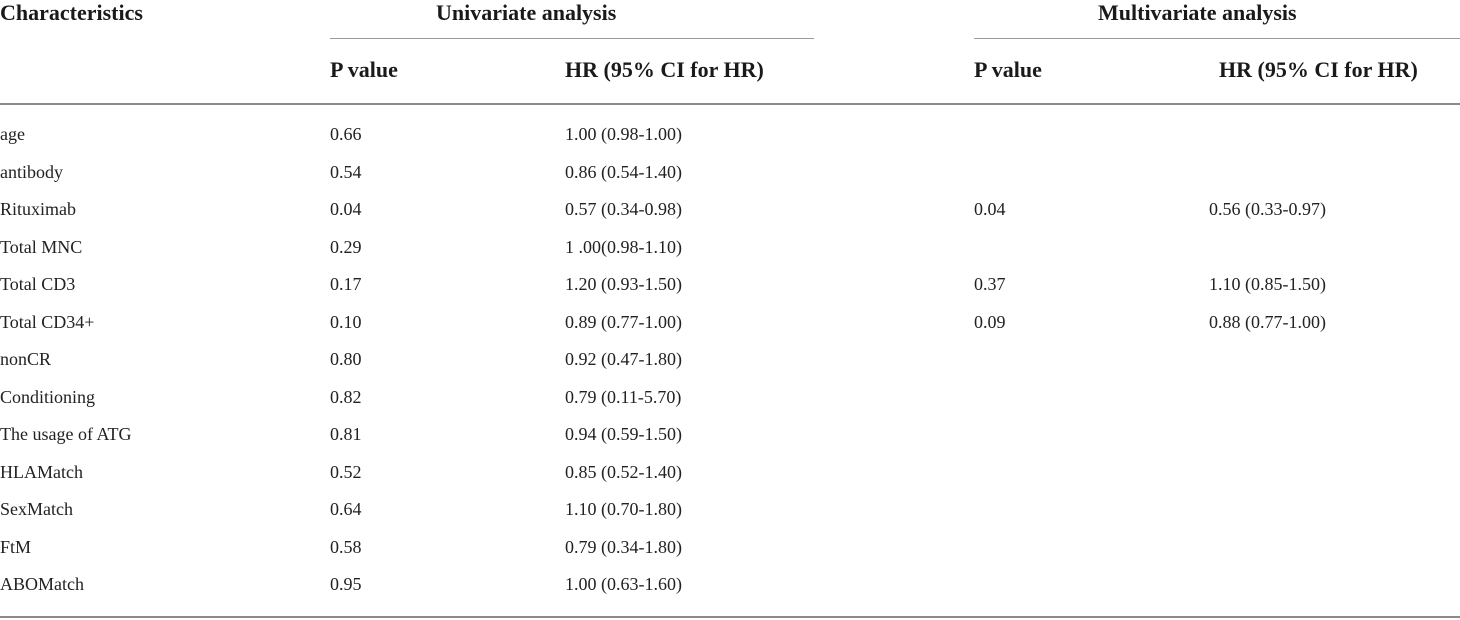 This screenshot has width=1460, height=620. What do you see at coordinates (346, 472) in the screenshot?
I see `row-uni-p-value: 0.52` at bounding box center [346, 472].